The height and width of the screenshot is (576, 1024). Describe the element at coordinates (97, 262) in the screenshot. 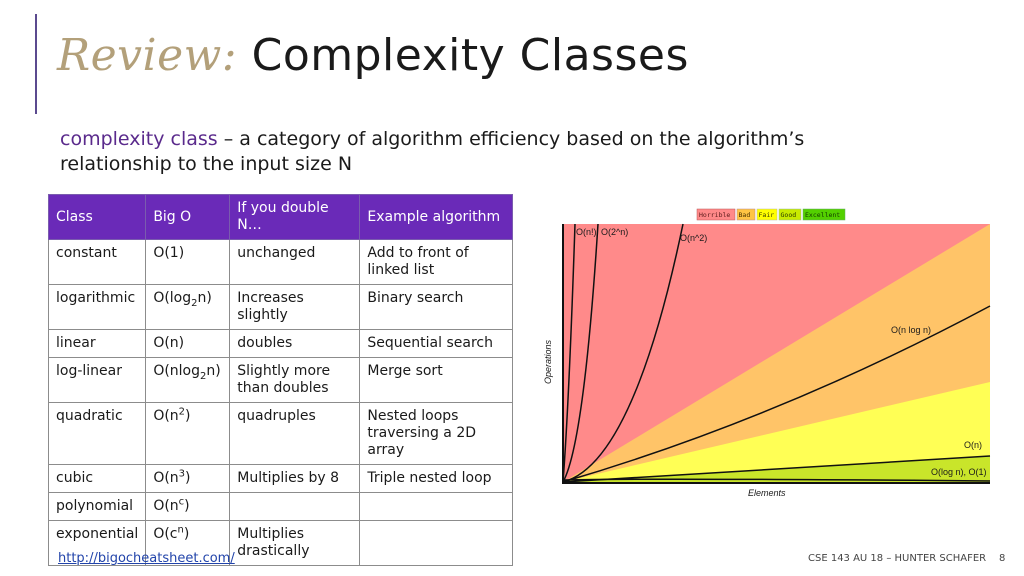

I see `cell-class: constant` at that location.